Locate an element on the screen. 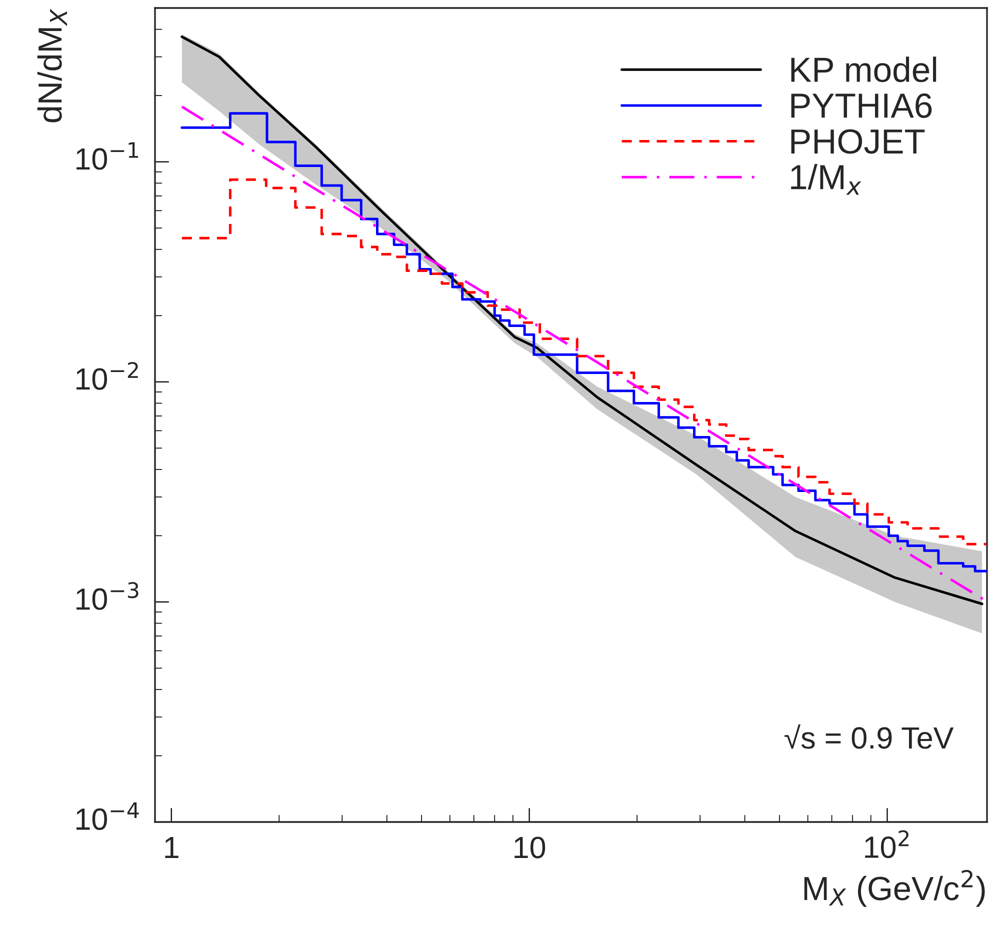  legend-label: KP model is located at coordinates (863, 69).